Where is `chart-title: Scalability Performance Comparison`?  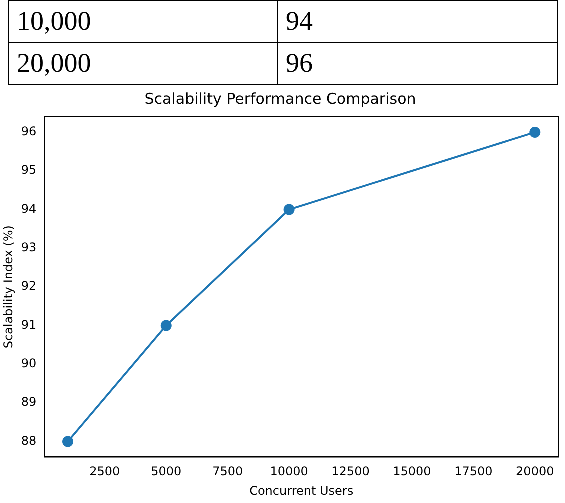 chart-title: Scalability Performance Comparison is located at coordinates (280, 99).